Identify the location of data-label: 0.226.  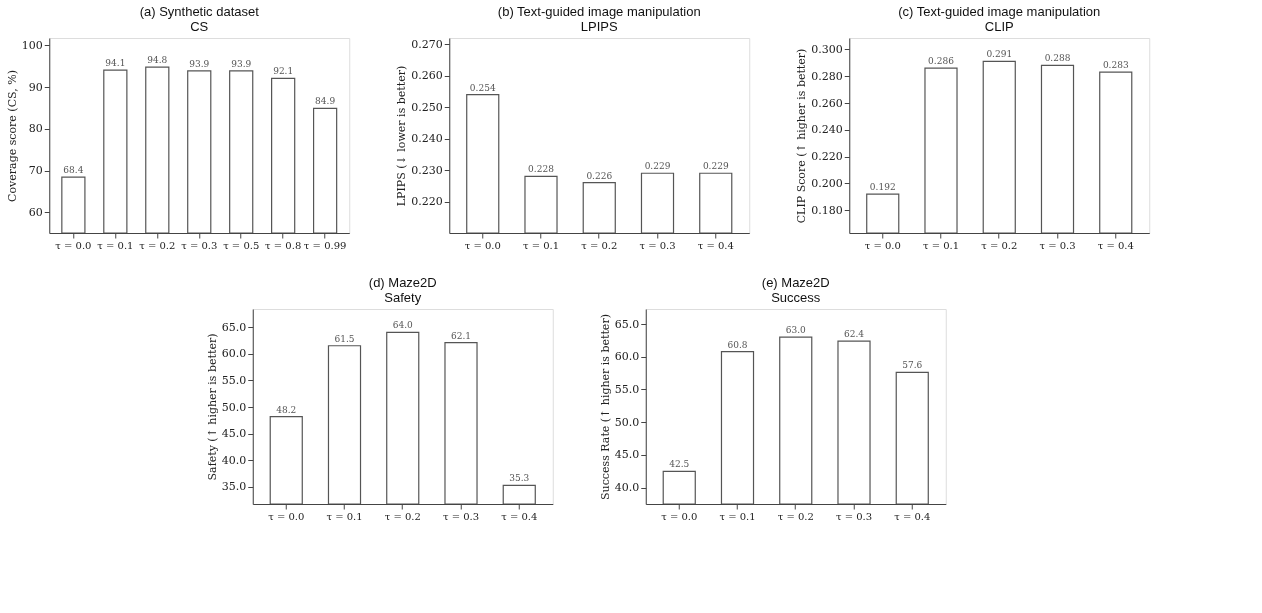
(599, 175).